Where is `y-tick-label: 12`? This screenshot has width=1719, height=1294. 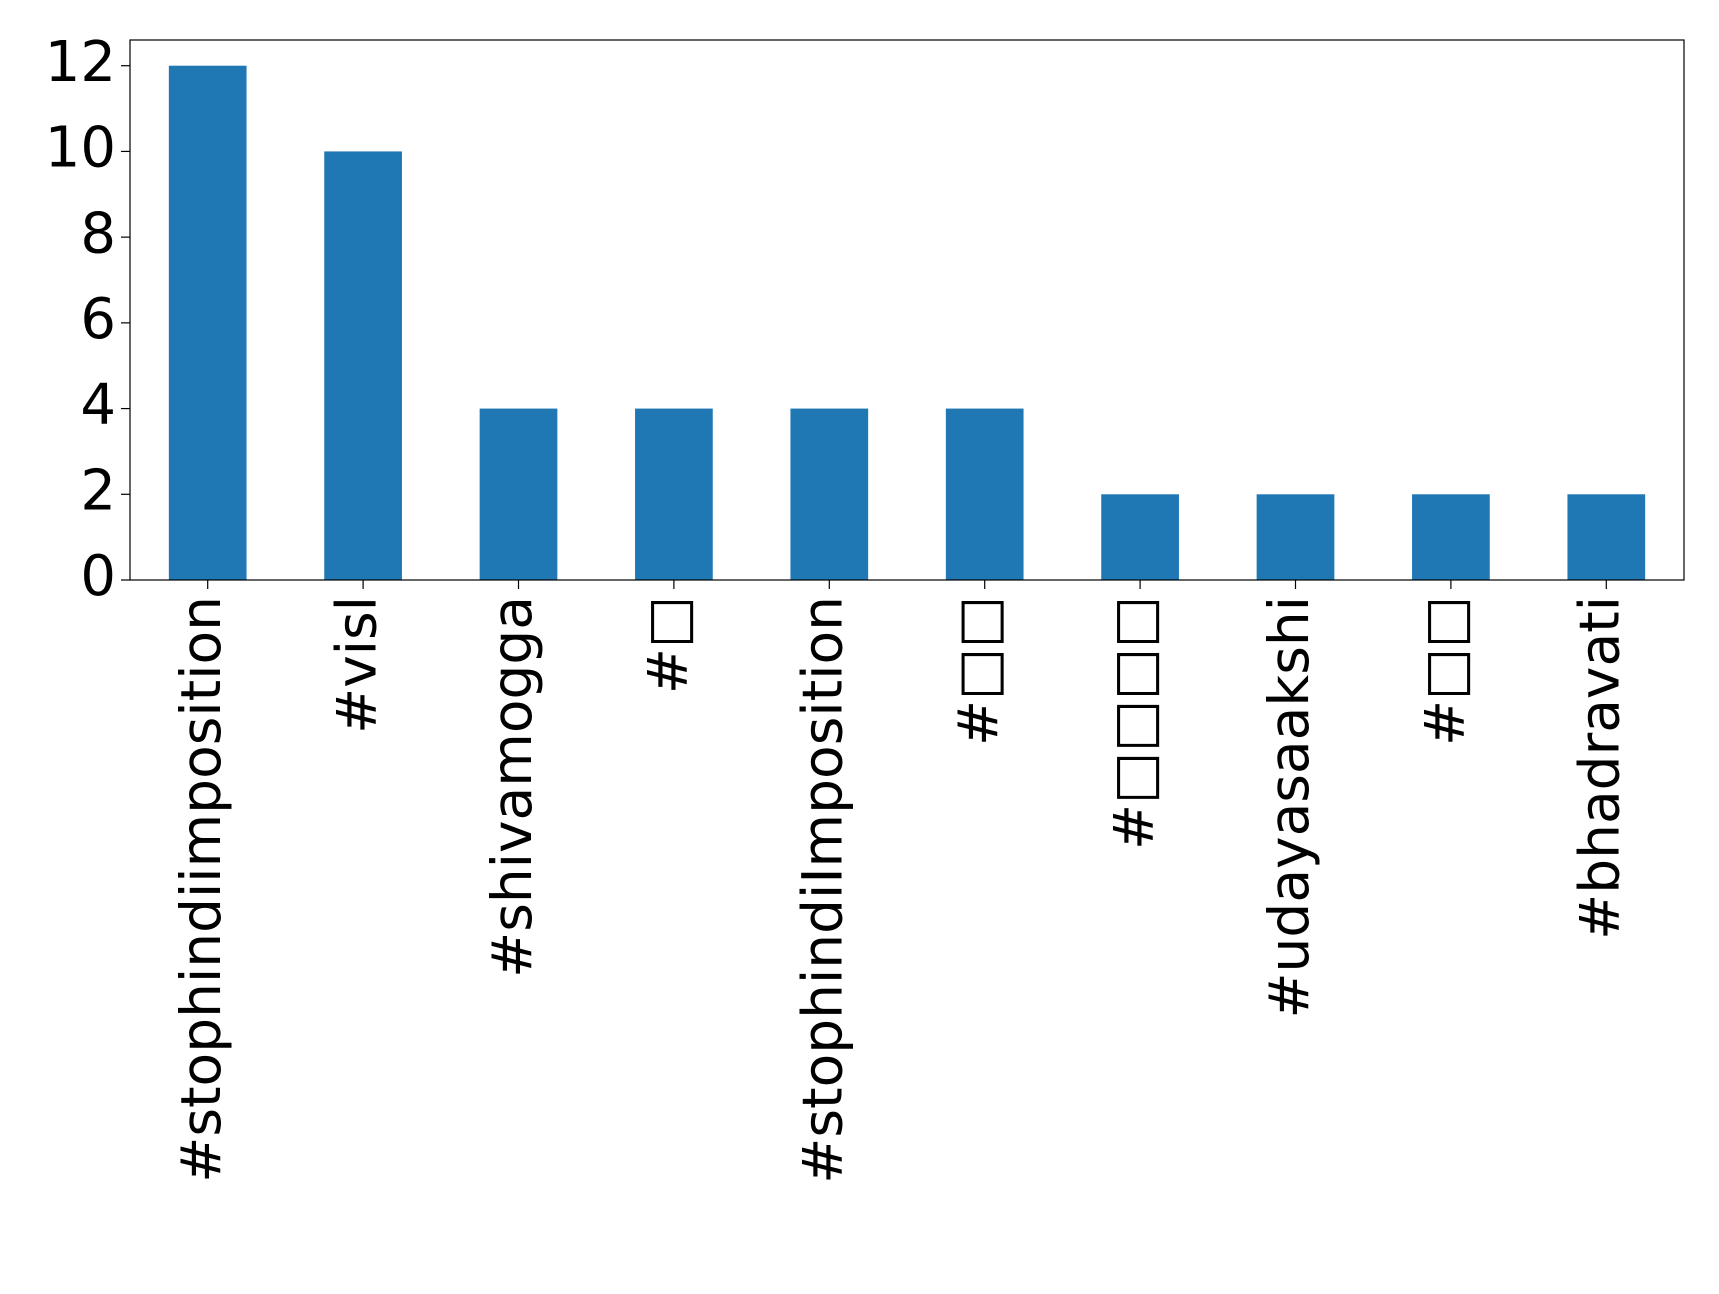
y-tick-label: 12 is located at coordinates (80, 62).